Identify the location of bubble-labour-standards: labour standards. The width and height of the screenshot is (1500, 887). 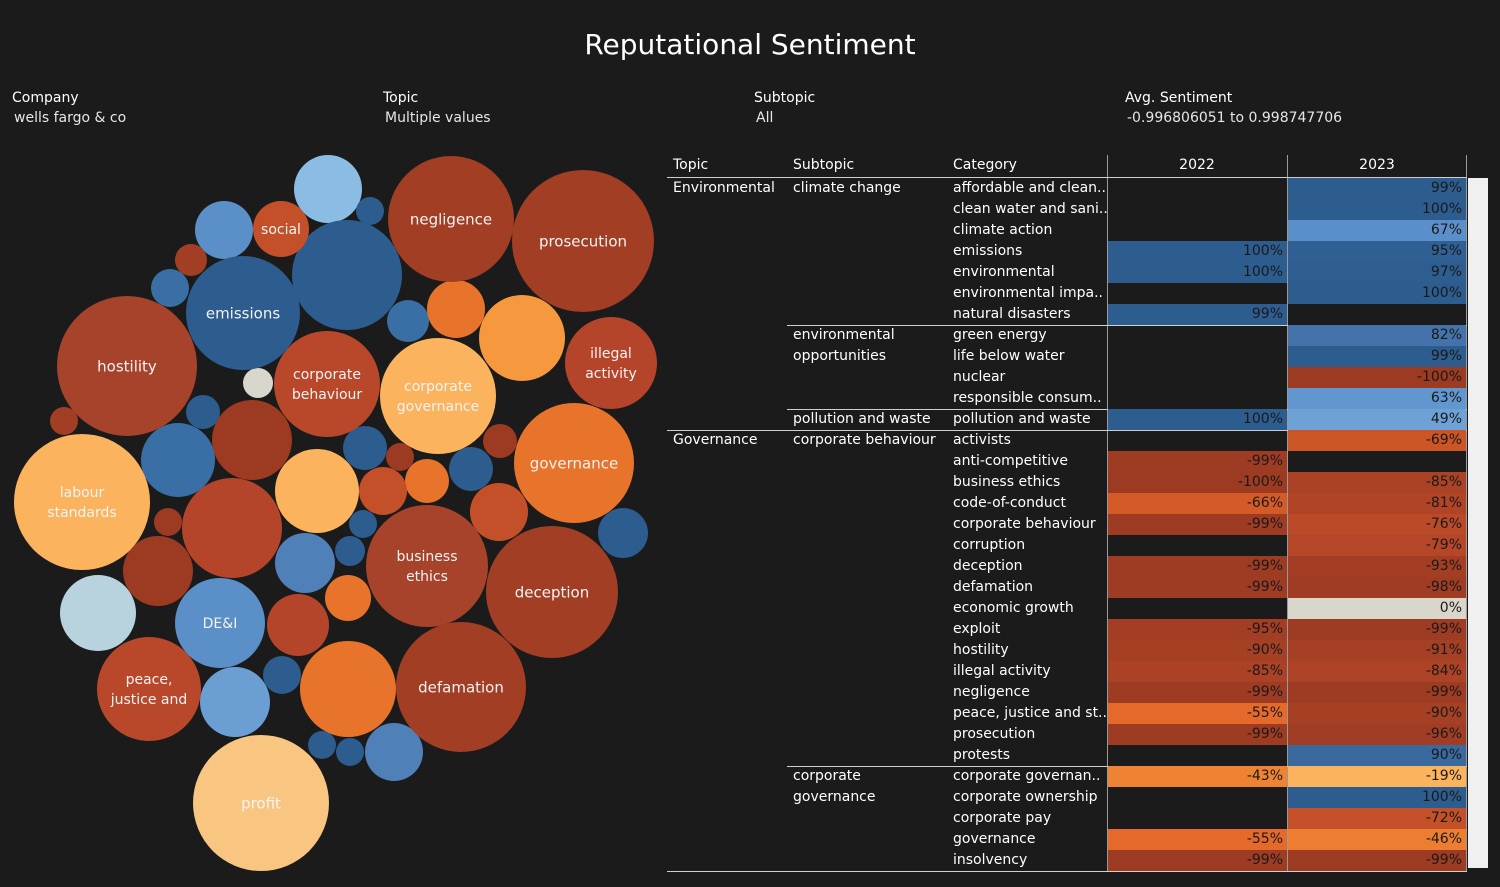
(82, 502).